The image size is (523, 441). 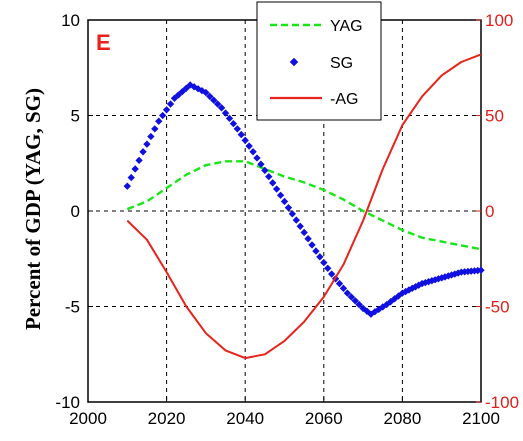 I want to click on x-tick-label: 2000, so click(x=88, y=418).